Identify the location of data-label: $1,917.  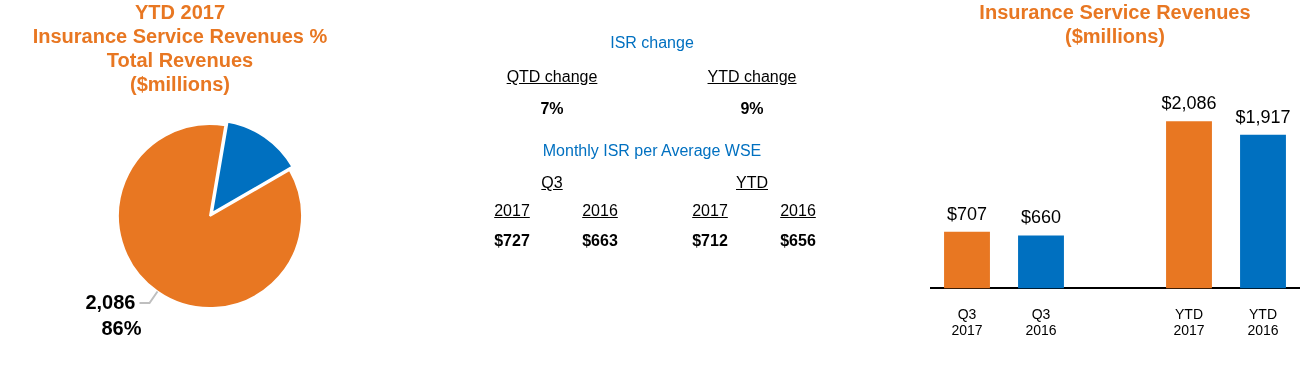
(1263, 116).